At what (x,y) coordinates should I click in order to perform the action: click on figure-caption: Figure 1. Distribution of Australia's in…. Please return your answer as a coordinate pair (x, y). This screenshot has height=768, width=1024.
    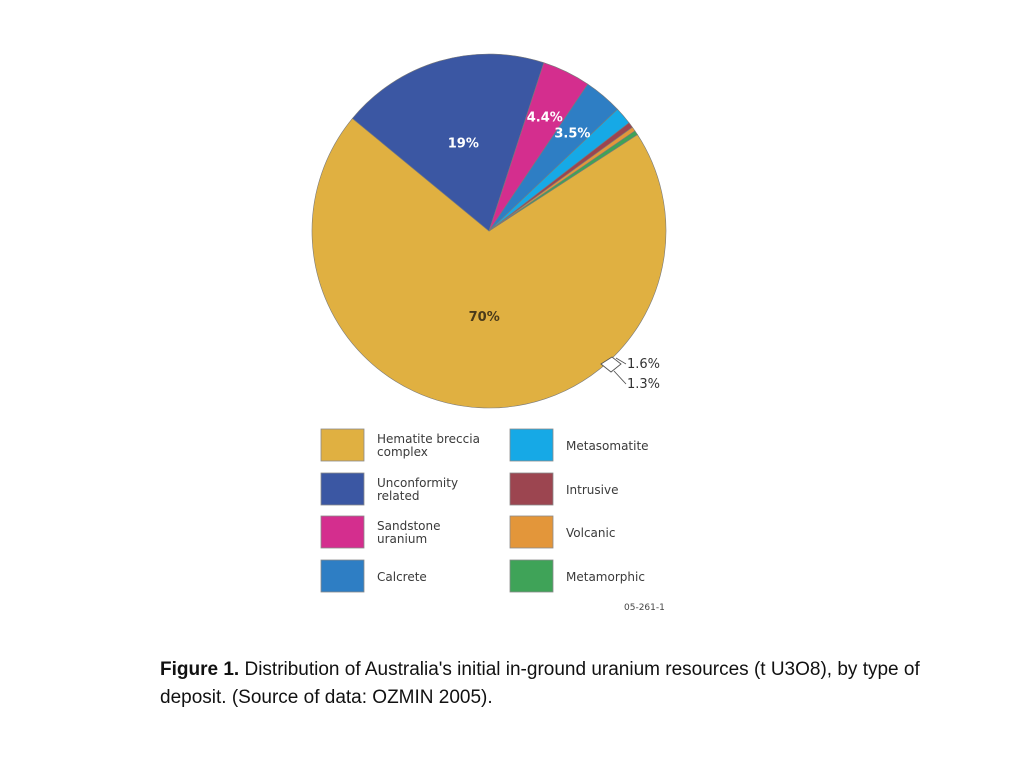
    Looking at the image, I should click on (540, 684).